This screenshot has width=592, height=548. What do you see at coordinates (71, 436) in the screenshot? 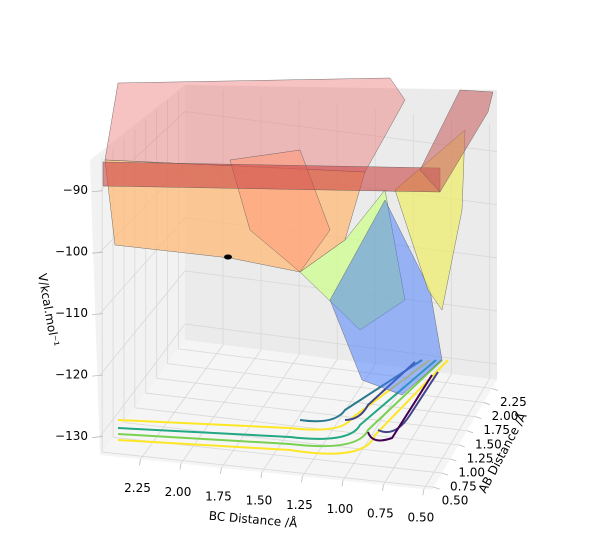
I see `z-tick-label: −130` at bounding box center [71, 436].